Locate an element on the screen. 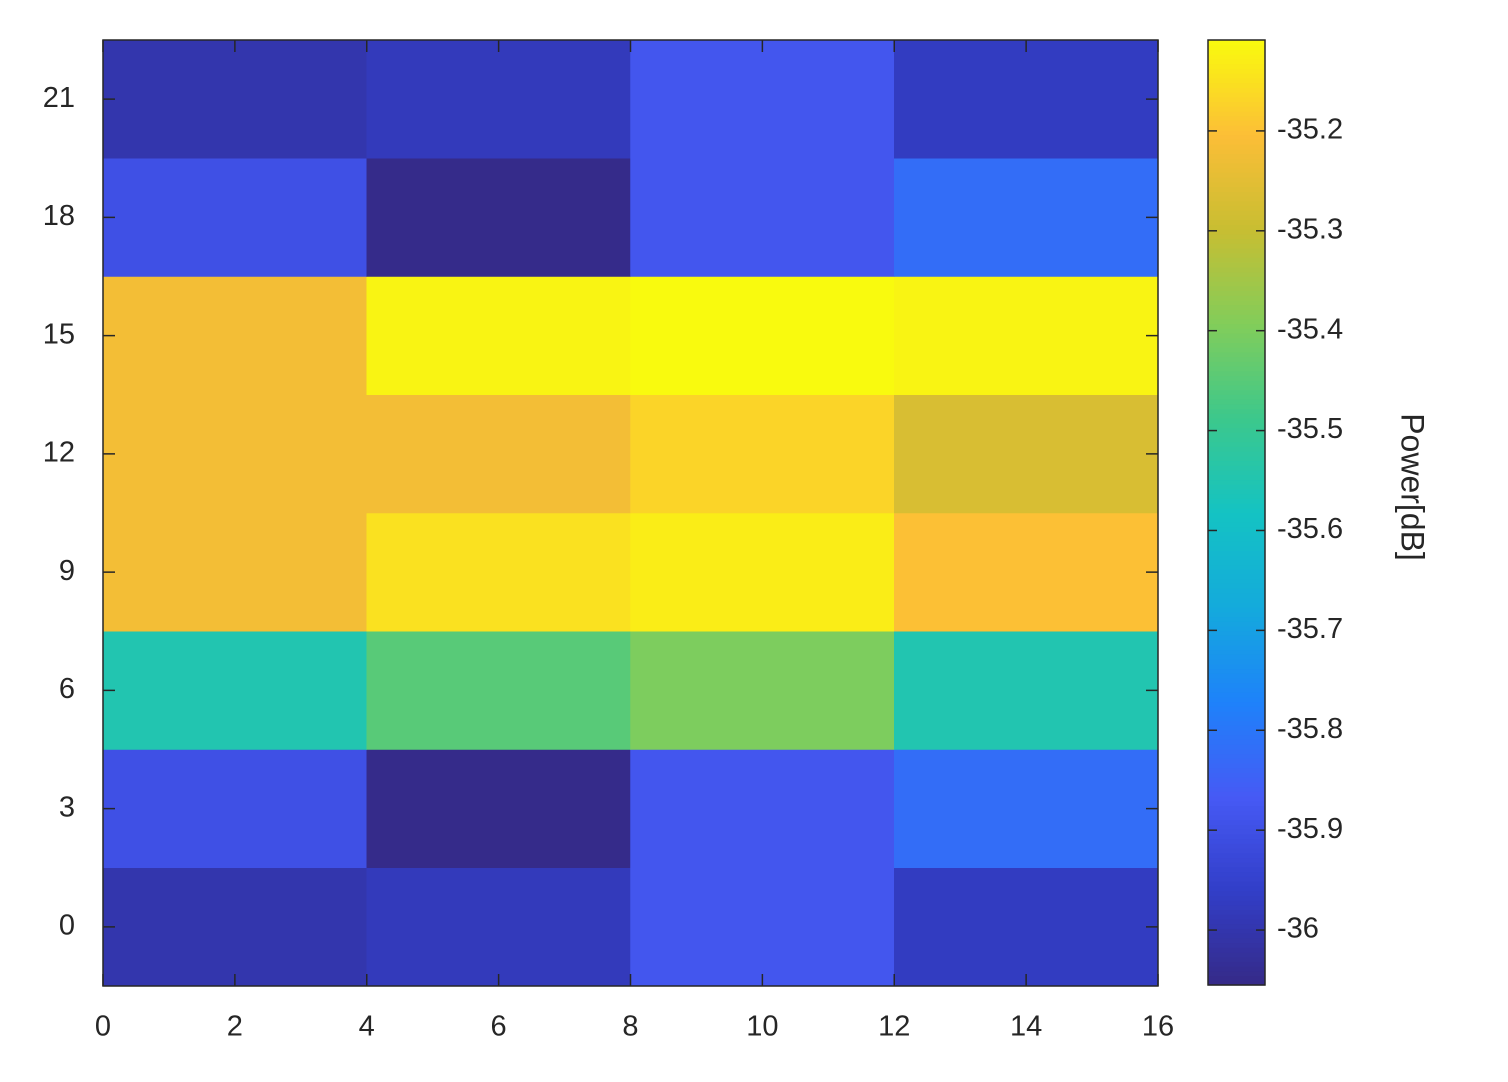 Image resolution: width=1508 pixels, height=1082 pixels. y-tick-label: 21 is located at coordinates (59, 98).